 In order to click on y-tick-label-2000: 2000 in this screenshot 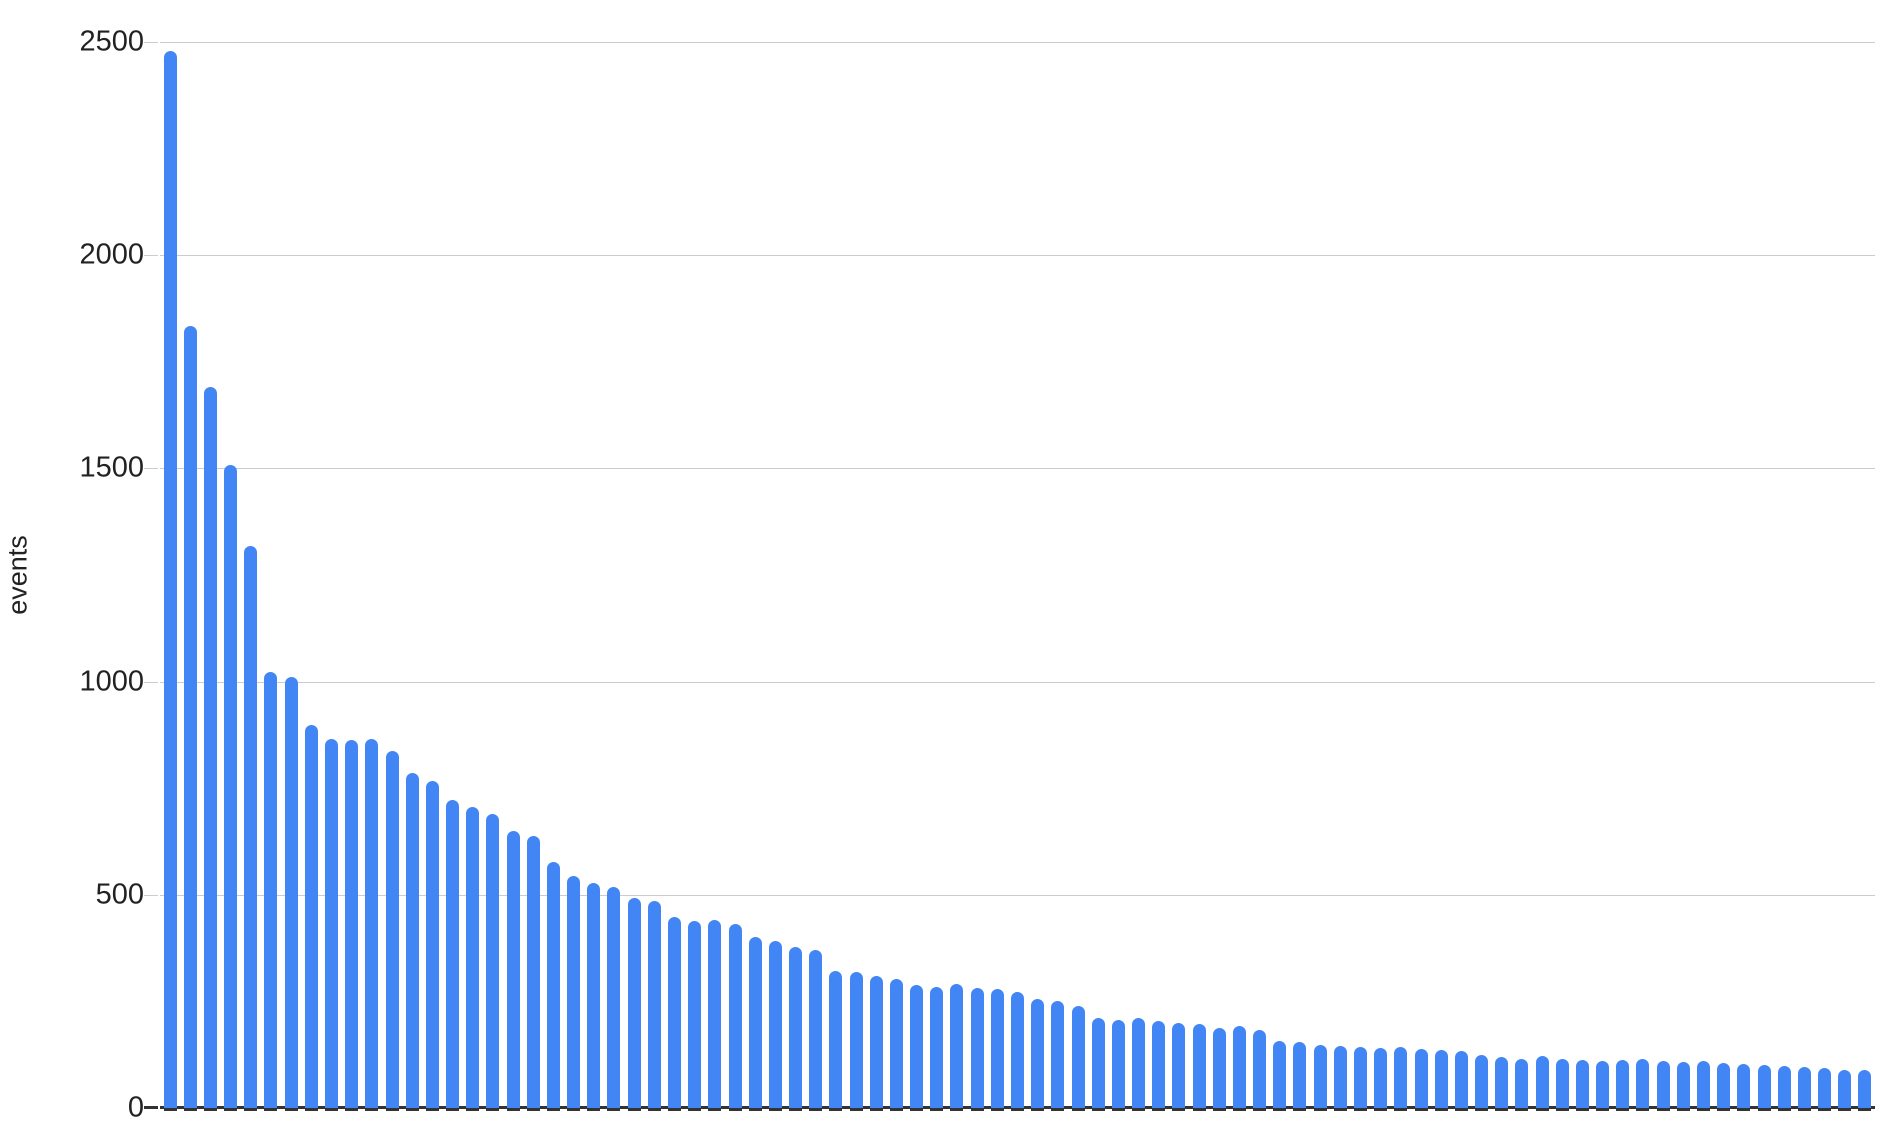, I will do `click(111, 254)`.